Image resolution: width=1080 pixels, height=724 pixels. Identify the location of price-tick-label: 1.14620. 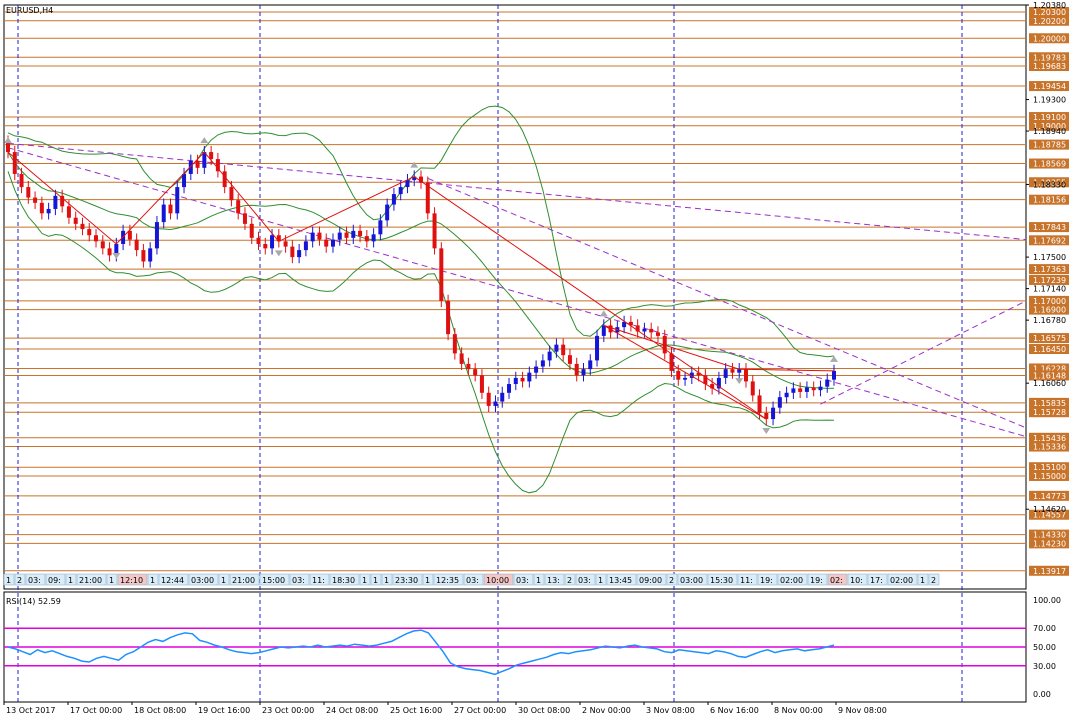
(1049, 509).